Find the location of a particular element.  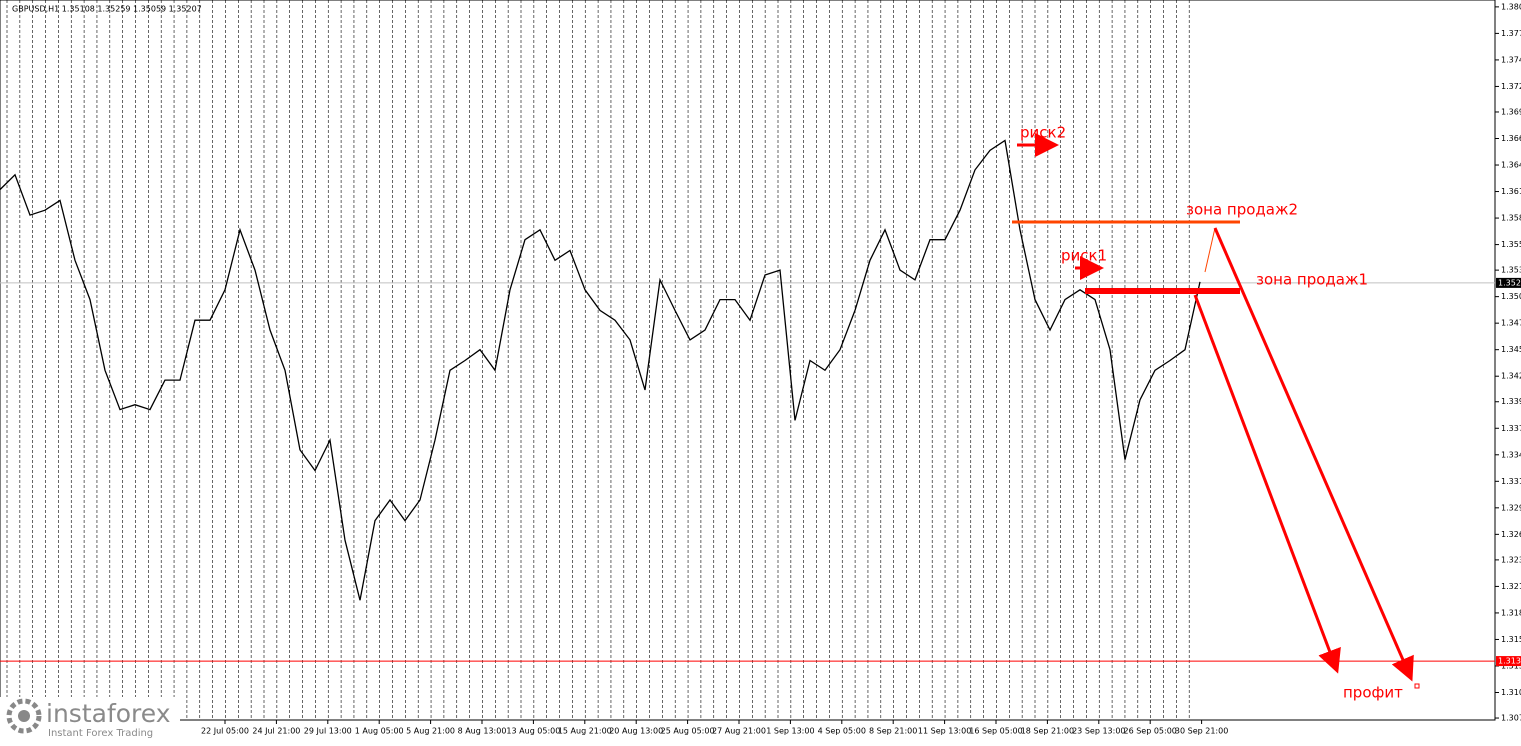

y-tick-label: 1.3077 is located at coordinates (1511, 718).